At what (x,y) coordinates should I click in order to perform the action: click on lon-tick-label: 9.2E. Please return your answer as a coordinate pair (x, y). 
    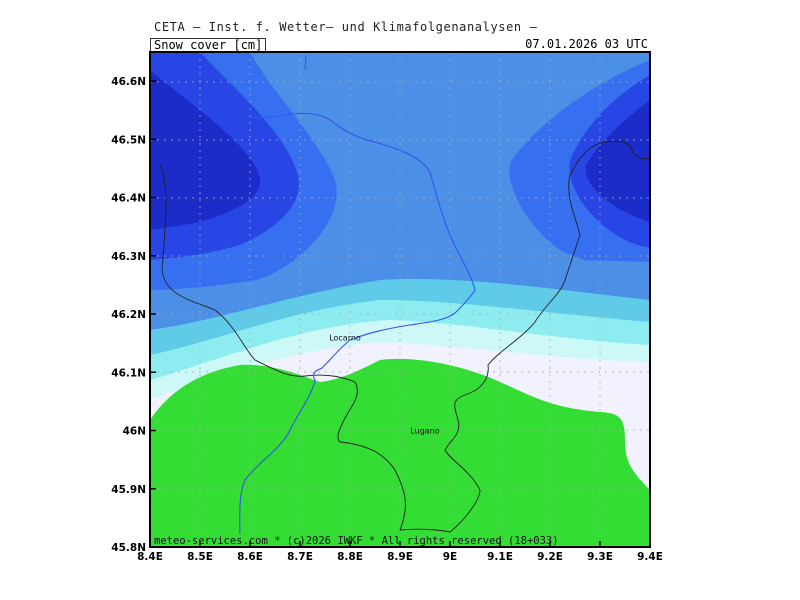
    Looking at the image, I should click on (550, 557).